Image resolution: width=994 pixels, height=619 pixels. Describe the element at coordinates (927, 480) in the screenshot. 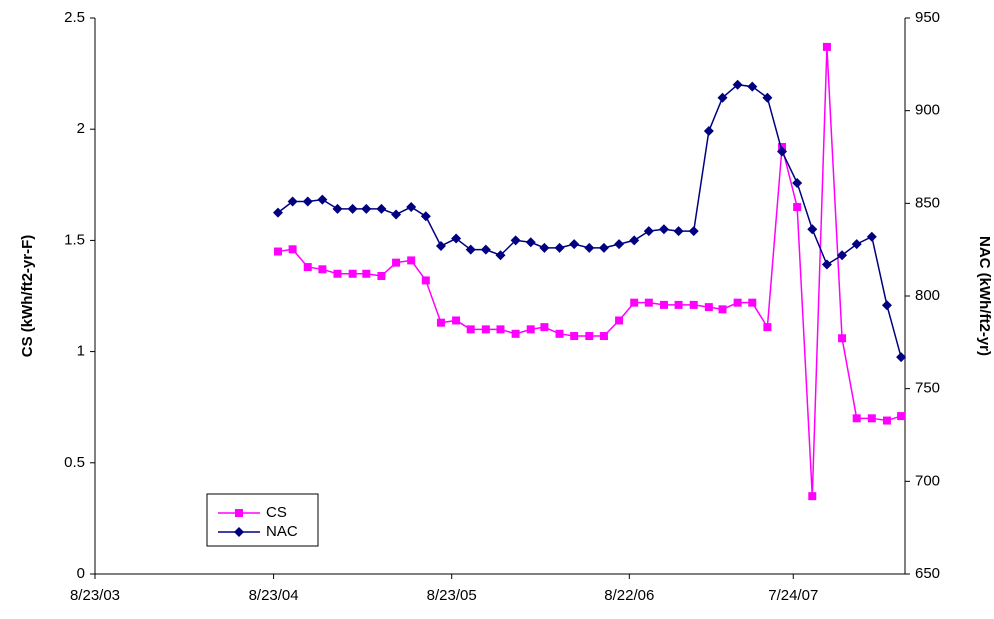

I see `y2-tick-label: 700` at that location.